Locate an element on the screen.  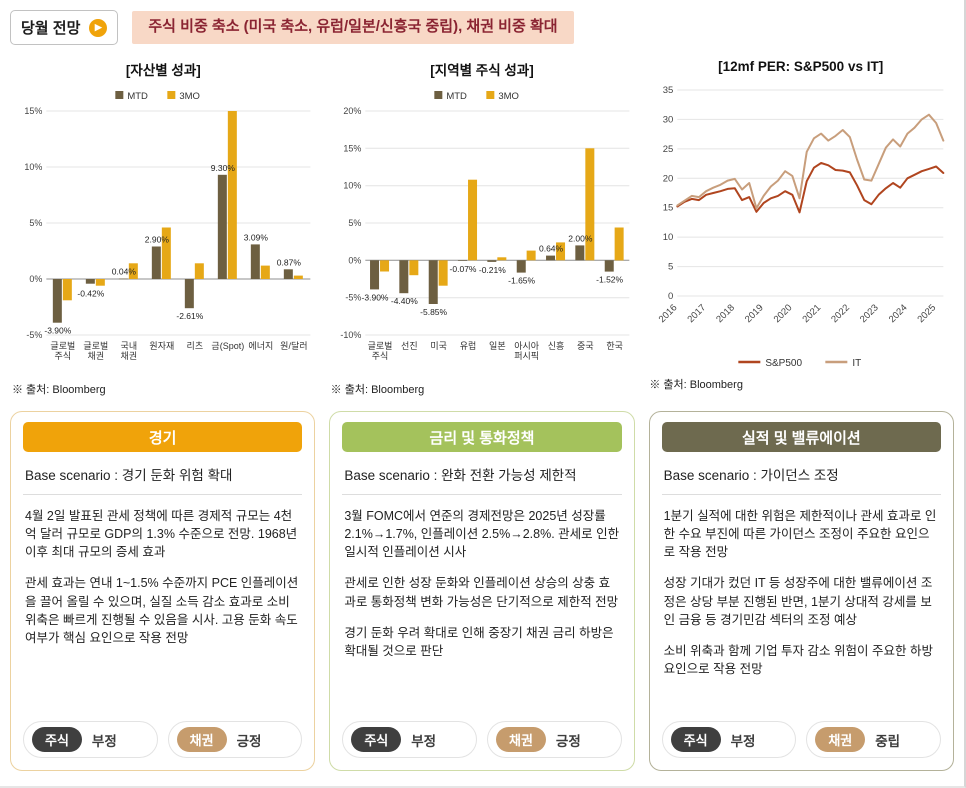
panel-earnings-header: 실적 및 밸류에이션 is located at coordinates (801, 437).